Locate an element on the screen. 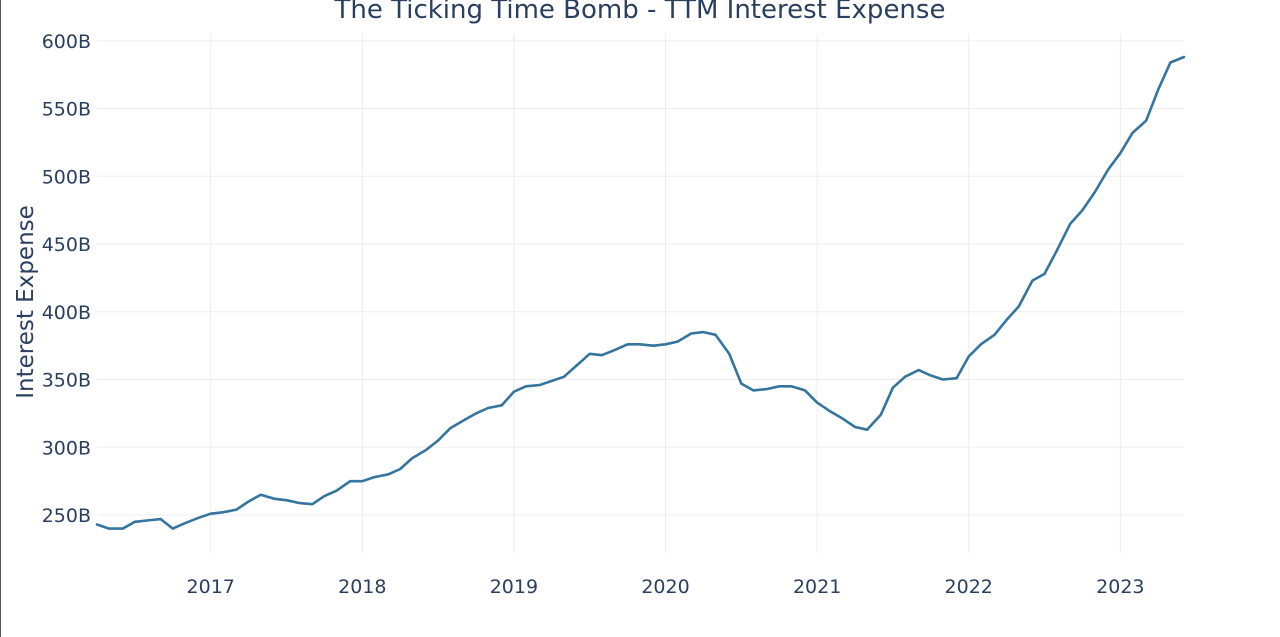 The width and height of the screenshot is (1280, 637). y-tick-label: 550B is located at coordinates (66, 110).